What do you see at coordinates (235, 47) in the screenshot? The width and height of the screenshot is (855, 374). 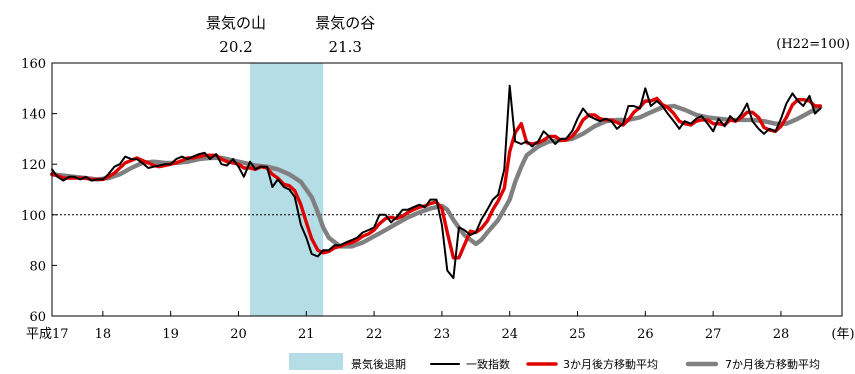 I see `annotation-date: 20.2` at bounding box center [235, 47].